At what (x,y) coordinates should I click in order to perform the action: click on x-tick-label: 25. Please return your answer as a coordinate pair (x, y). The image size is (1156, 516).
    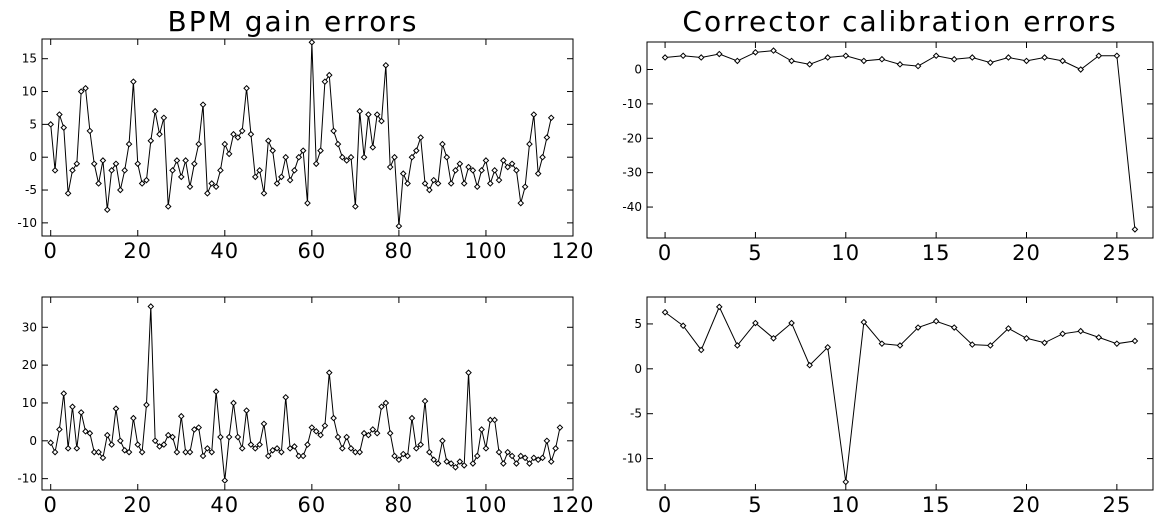
    Looking at the image, I should click on (1116, 504).